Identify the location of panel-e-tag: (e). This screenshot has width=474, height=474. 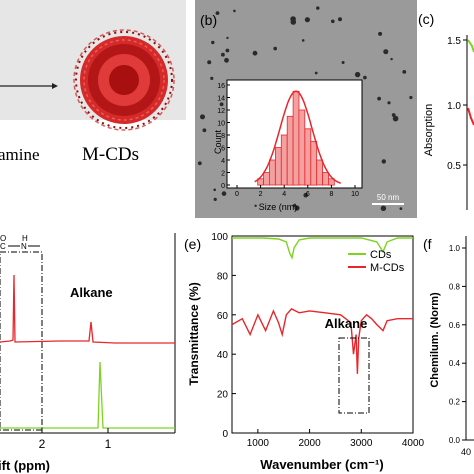
(192, 244).